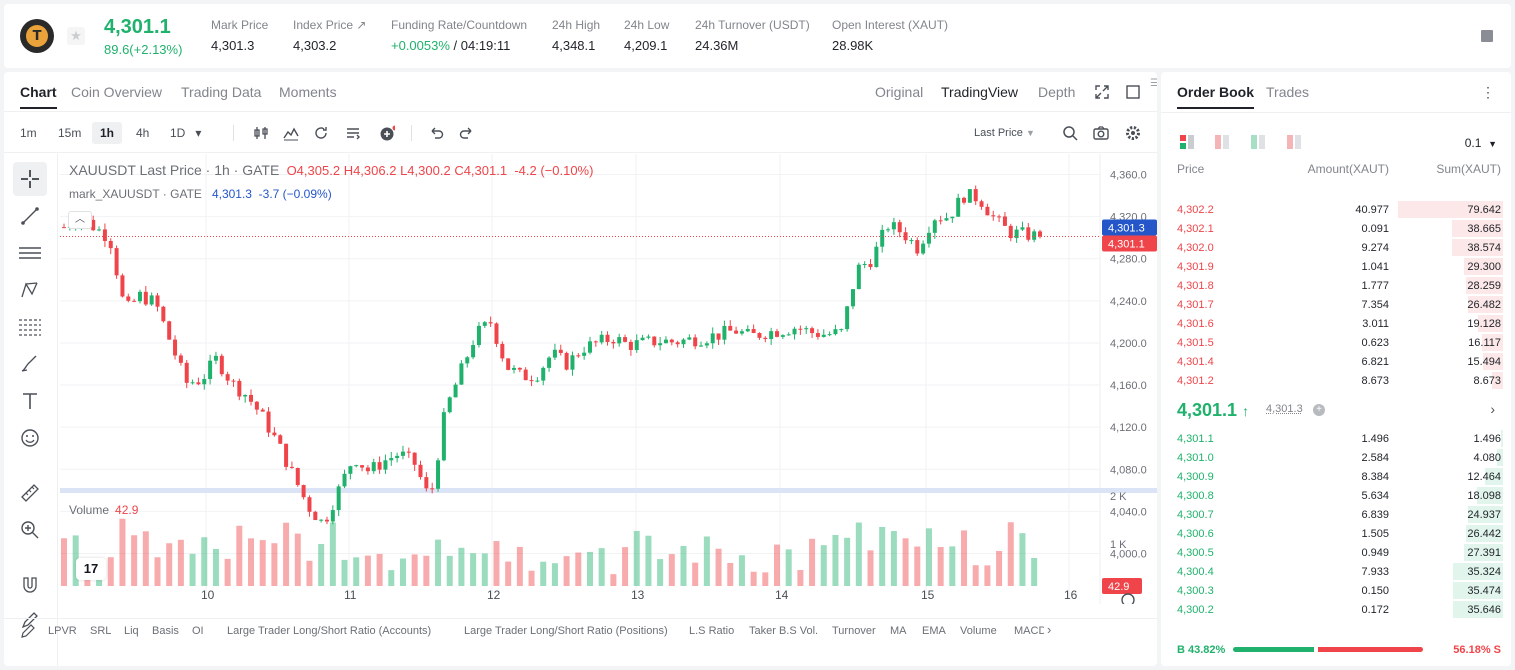 This screenshot has width=1515, height=670. What do you see at coordinates (1056, 92) in the screenshot?
I see `view-depth: Depth` at bounding box center [1056, 92].